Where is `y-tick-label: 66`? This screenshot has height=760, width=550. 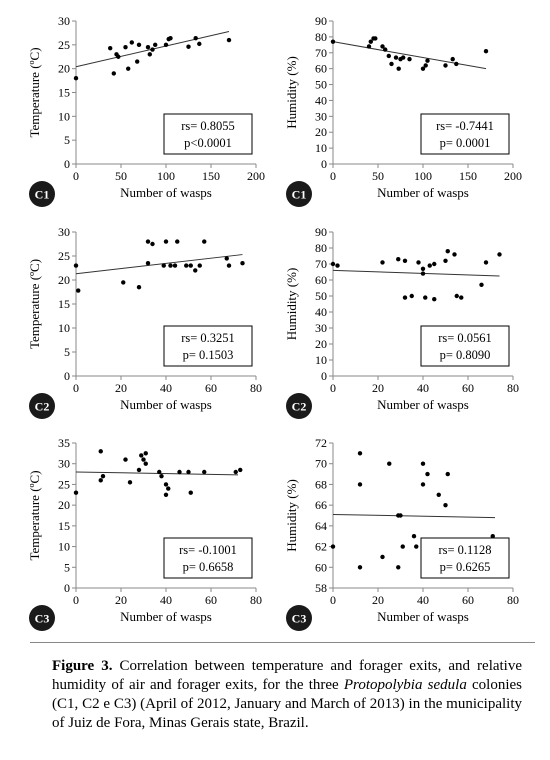 y-tick-label: 66 is located at coordinates (321, 505).